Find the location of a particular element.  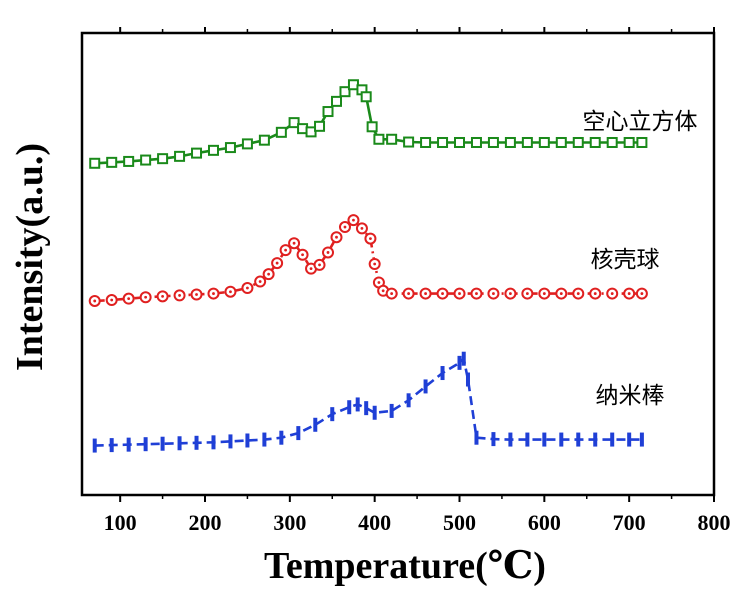

y-axis-title: Intensity(a.u.) is located at coordinates (30, 257).